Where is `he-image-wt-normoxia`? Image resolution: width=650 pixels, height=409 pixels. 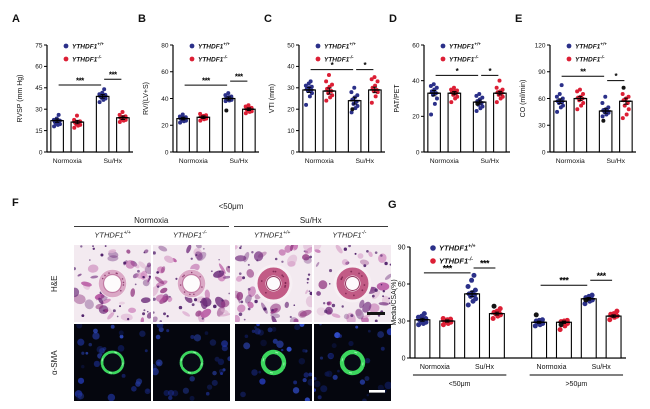 he-image-wt-normoxia is located at coordinates (112, 283).